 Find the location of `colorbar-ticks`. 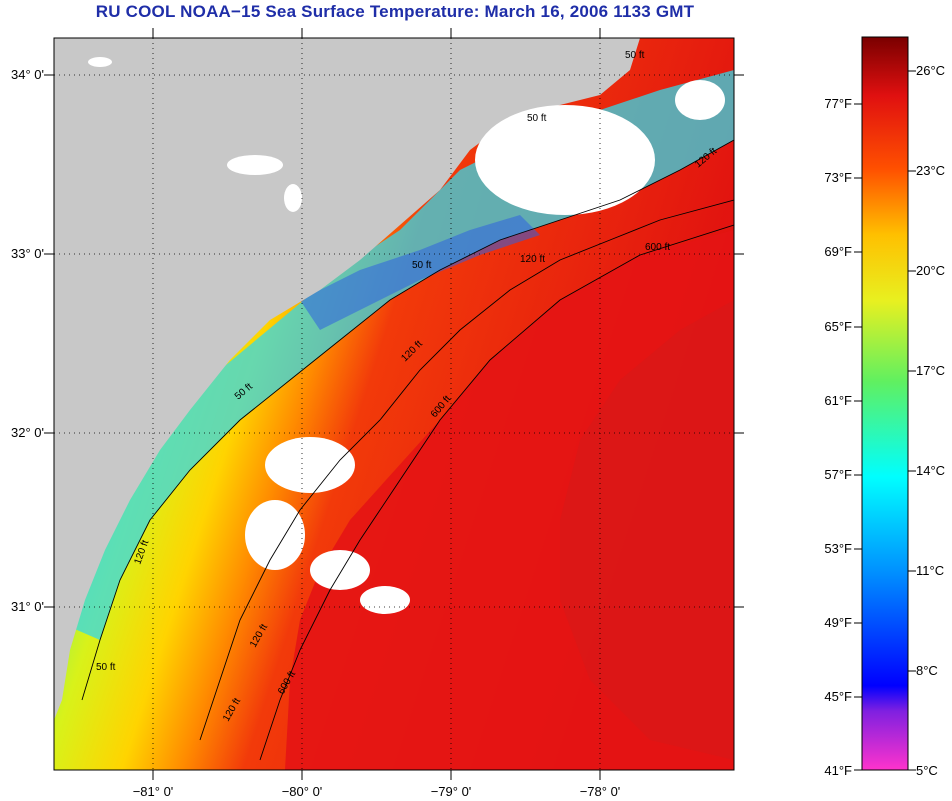

colorbar-ticks is located at coordinates (885, 420).